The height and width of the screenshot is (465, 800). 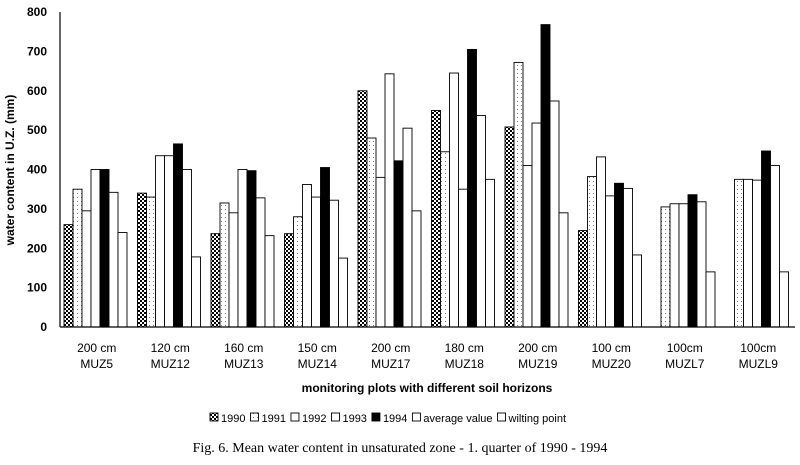 What do you see at coordinates (701, 264) in the screenshot?
I see `bar-muzl7-average-value` at bounding box center [701, 264].